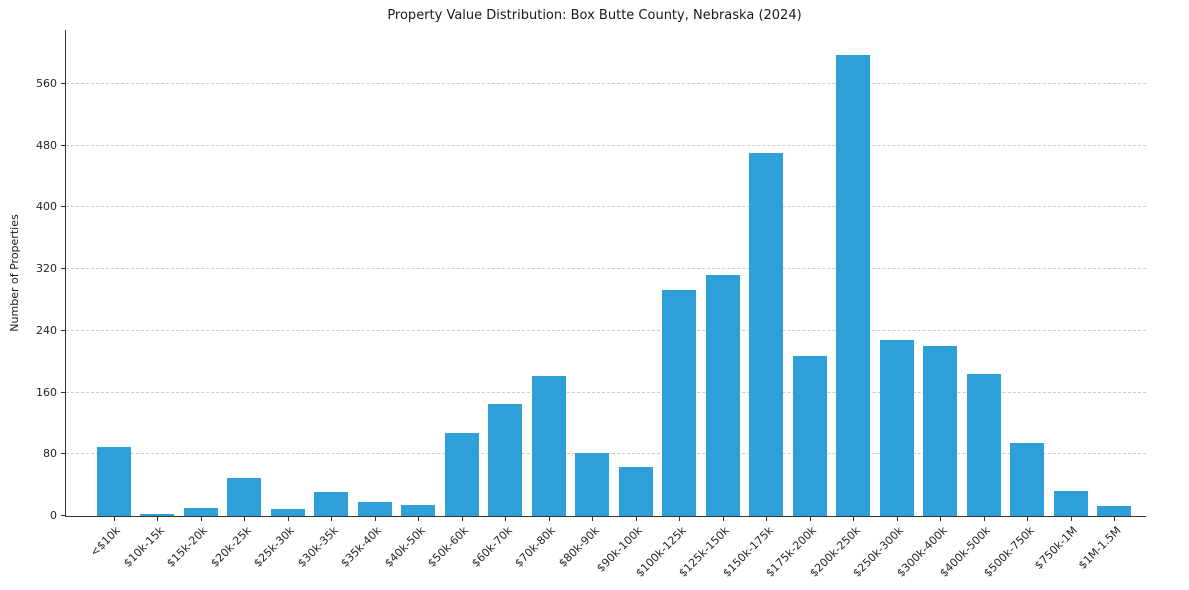  What do you see at coordinates (187, 547) in the screenshot?
I see `x-tick-label: $15k-20k` at bounding box center [187, 547].